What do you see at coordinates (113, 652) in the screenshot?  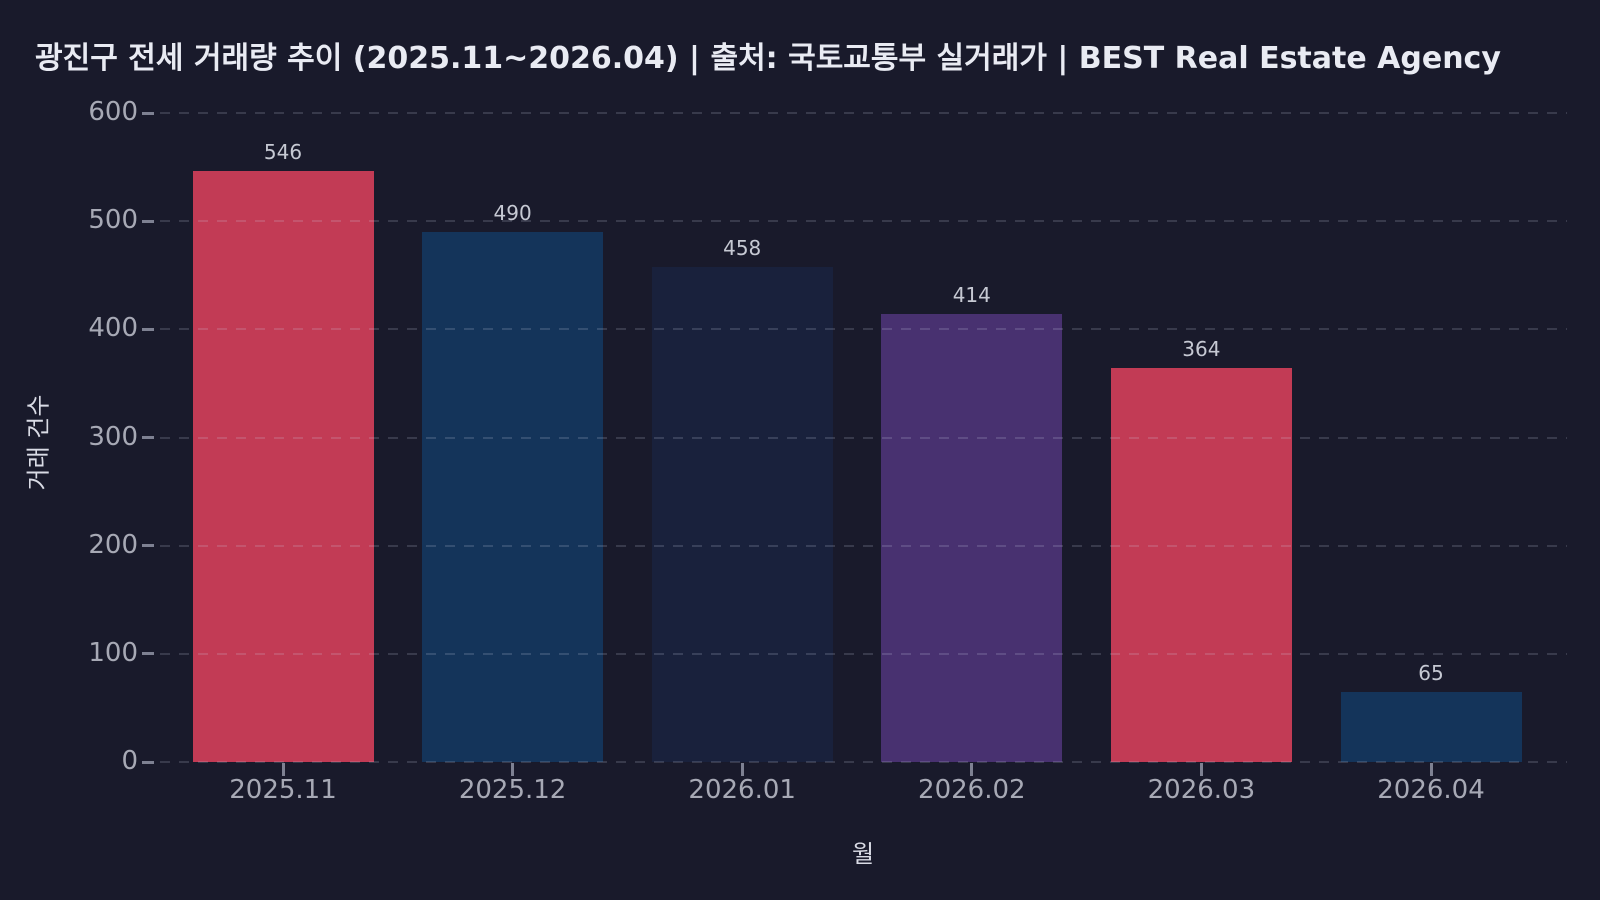 I see `y-tick-label: 100` at bounding box center [113, 652].